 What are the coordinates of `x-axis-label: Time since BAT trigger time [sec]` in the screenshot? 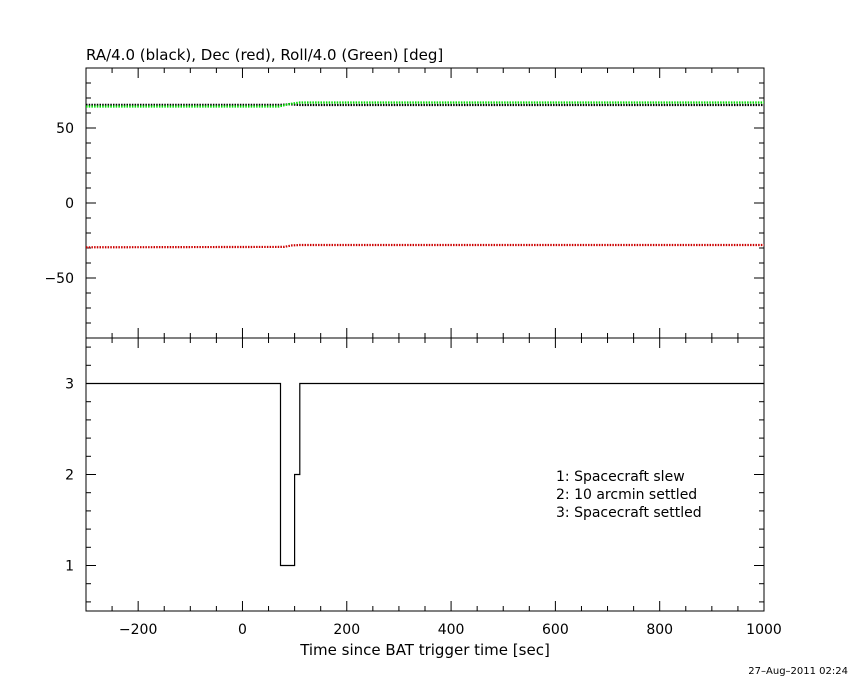 It's located at (424, 650).